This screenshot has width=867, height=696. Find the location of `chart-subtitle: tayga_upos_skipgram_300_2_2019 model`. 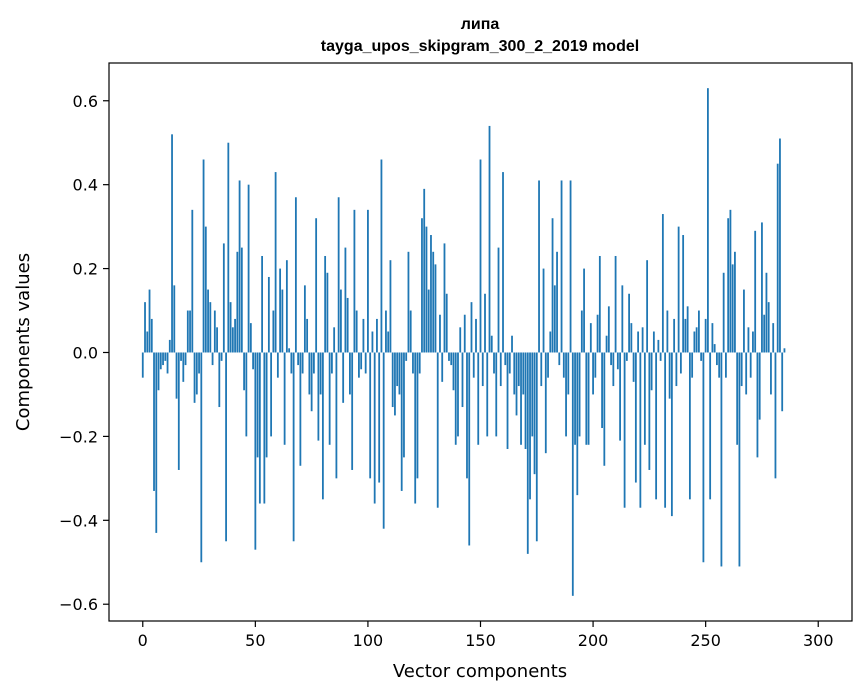

chart-subtitle: tayga_upos_skipgram_300_2_2019 model is located at coordinates (480, 46).